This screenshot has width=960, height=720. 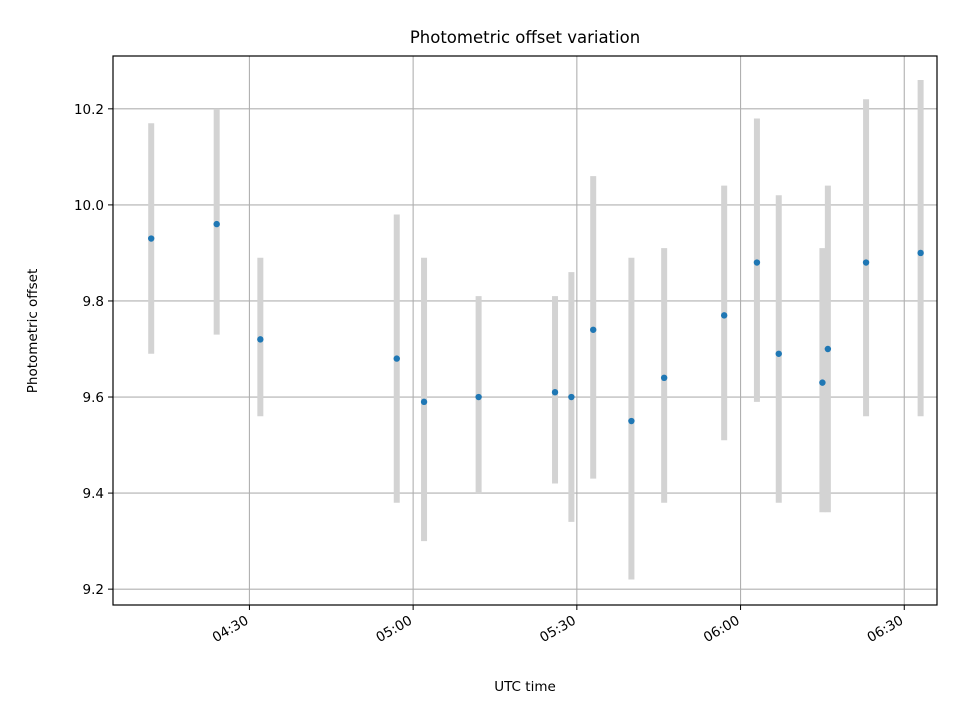 What do you see at coordinates (89, 206) in the screenshot?
I see `y-tick-label: 10.0` at bounding box center [89, 206].